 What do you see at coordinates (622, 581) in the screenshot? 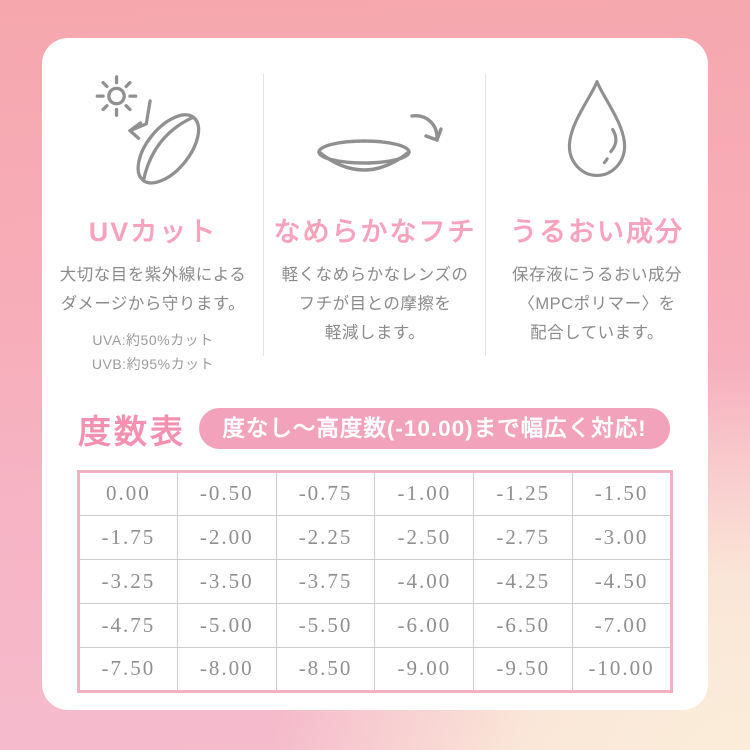
I see `power-cell: -4.50` at bounding box center [622, 581].